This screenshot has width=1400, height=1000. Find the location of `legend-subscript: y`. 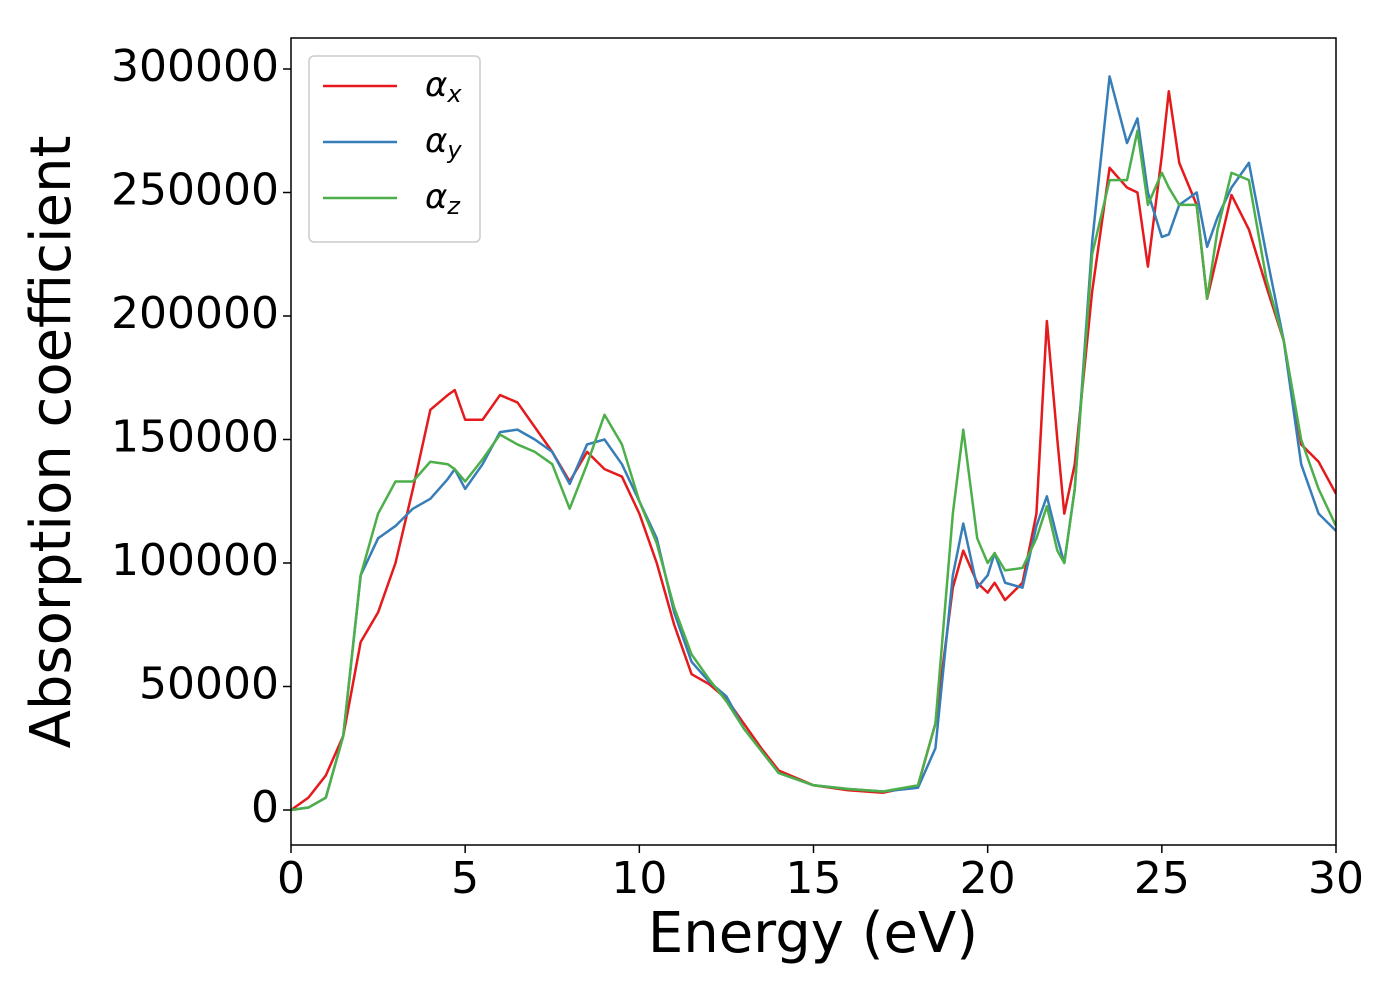

legend-subscript: y is located at coordinates (454, 150).